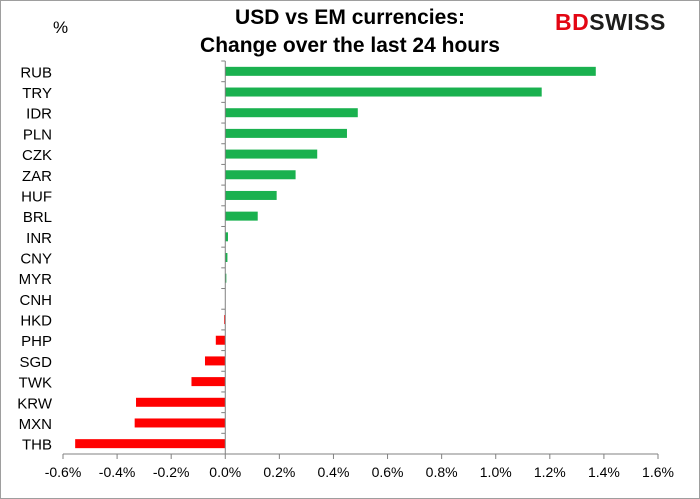 The width and height of the screenshot is (700, 499). What do you see at coordinates (226, 278) in the screenshot?
I see `bar-myr` at bounding box center [226, 278].